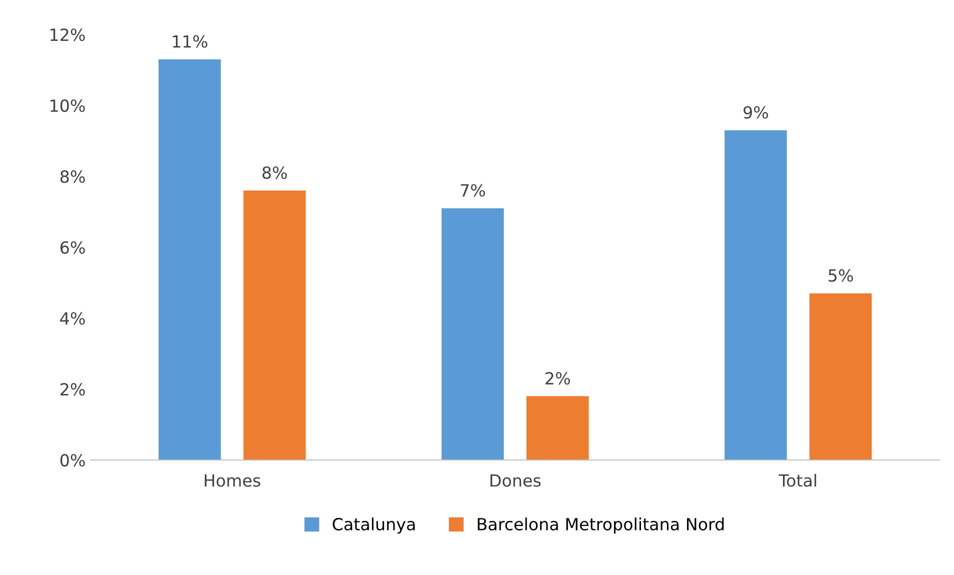 The width and height of the screenshot is (954, 575). Describe the element at coordinates (72, 247) in the screenshot. I see `y-tick-label: 6%` at that location.